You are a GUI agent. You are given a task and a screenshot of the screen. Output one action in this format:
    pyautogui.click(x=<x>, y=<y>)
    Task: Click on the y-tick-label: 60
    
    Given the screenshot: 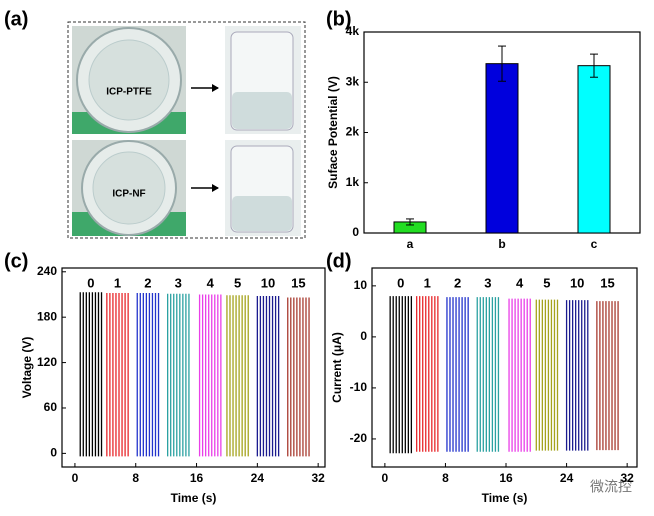 What is the action you would take?
    pyautogui.click(x=51, y=407)
    